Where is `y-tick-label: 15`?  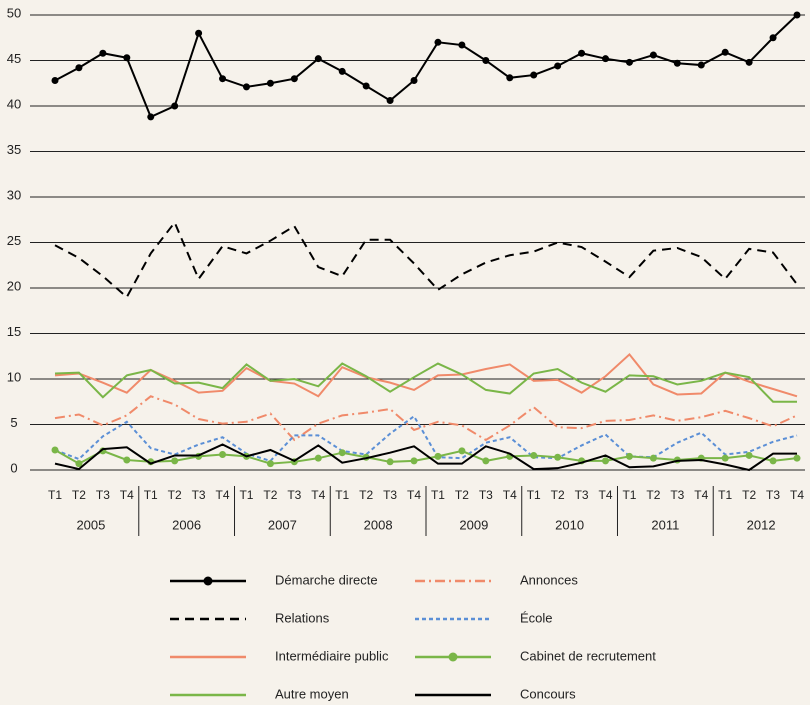 y-tick-label: 15 is located at coordinates (14, 331).